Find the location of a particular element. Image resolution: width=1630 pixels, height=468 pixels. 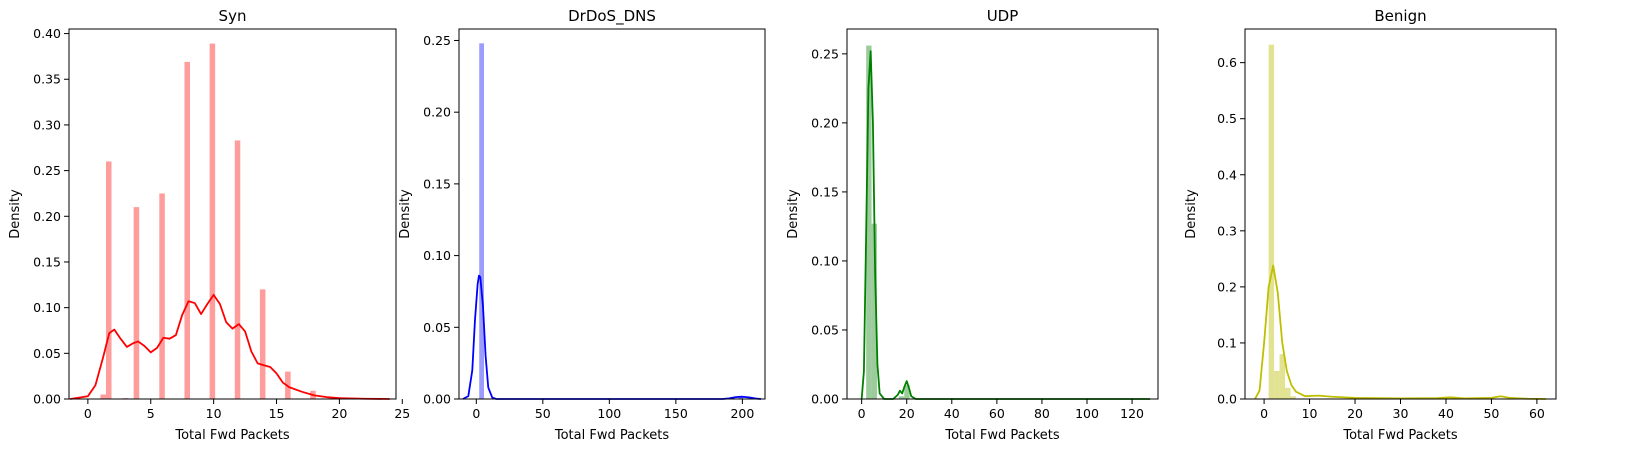

x-tick-label: 150 is located at coordinates (676, 413).